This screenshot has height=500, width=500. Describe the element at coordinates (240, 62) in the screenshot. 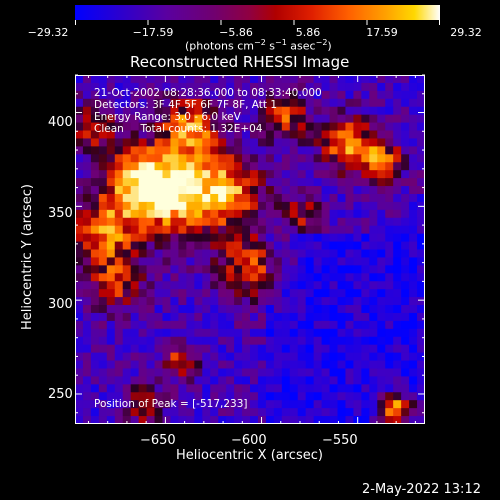

I see `chart-title: Reconstructed RHESSI Image` at that location.